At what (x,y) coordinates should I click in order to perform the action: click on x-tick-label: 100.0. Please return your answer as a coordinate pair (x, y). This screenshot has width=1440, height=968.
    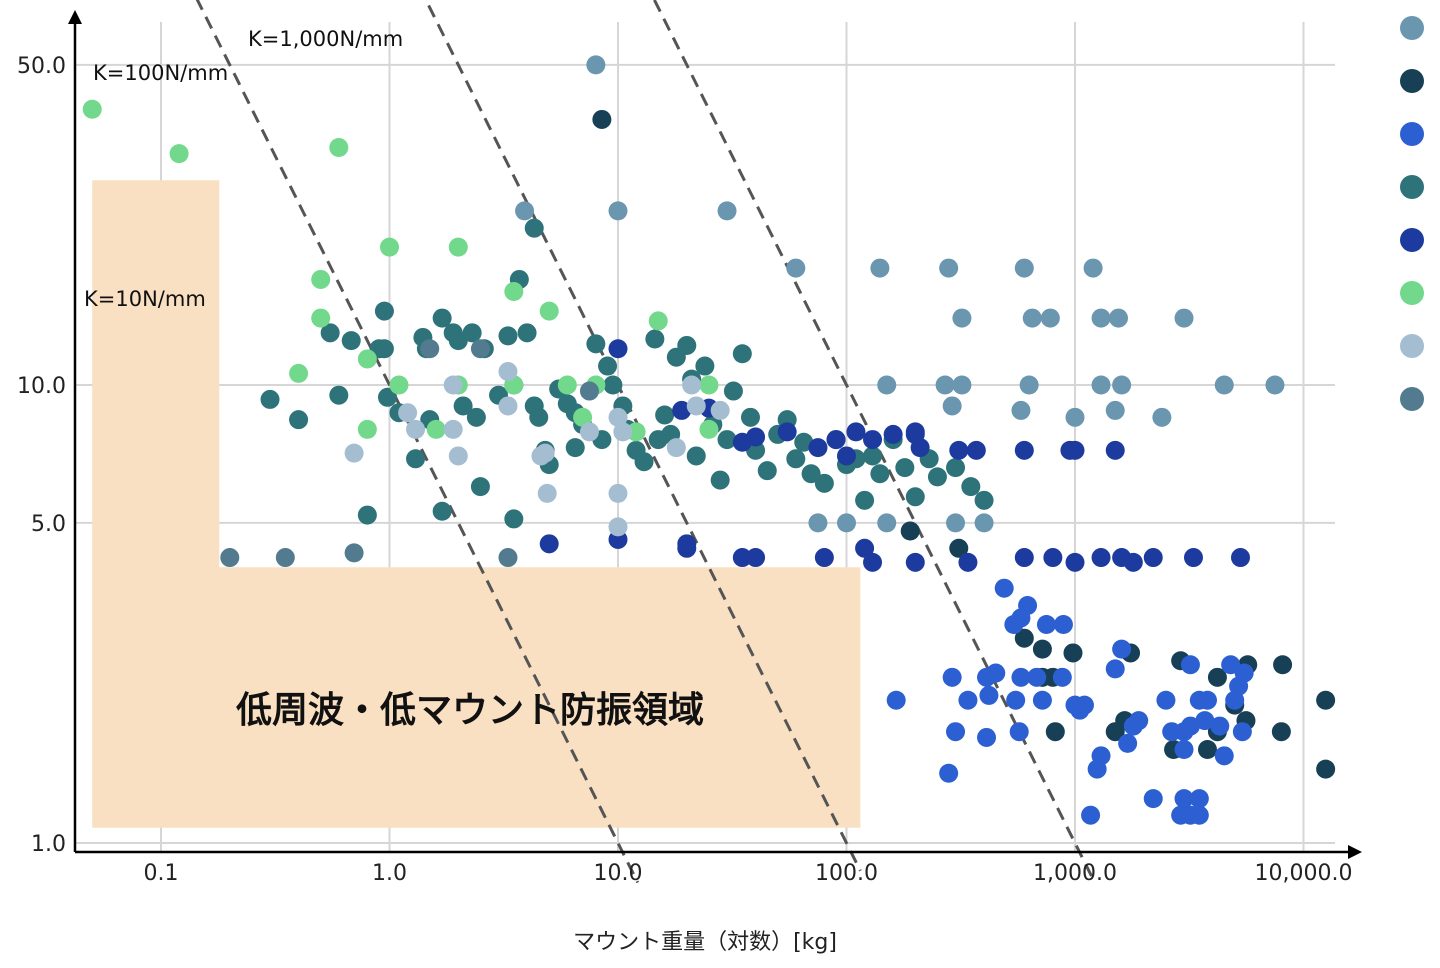
    Looking at the image, I should click on (846, 873).